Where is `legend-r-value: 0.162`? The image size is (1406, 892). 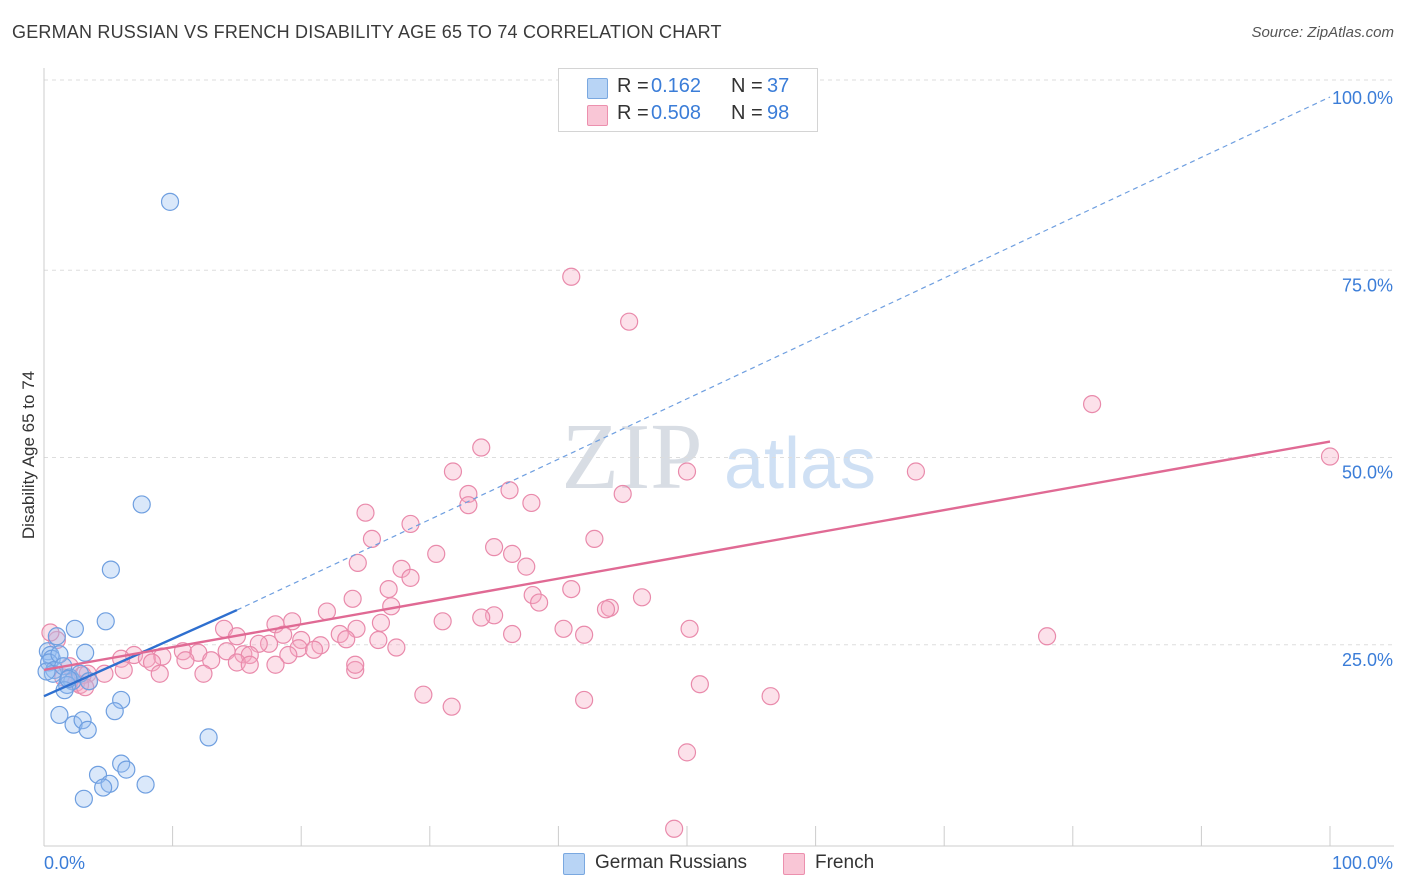
legend-r-value: 0.162 is located at coordinates (676, 86).